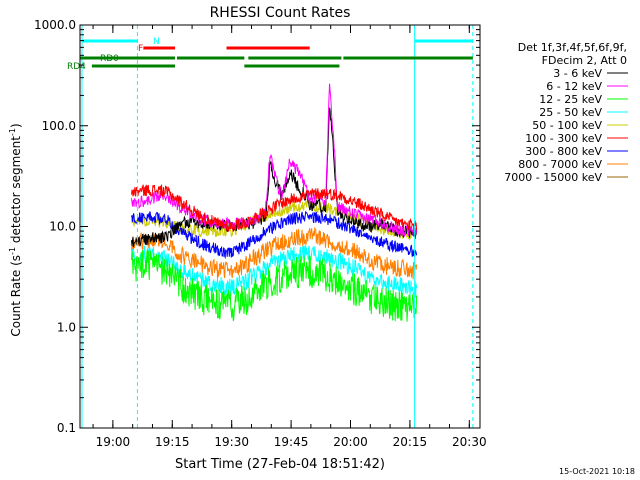 The height and width of the screenshot is (480, 640). Describe the element at coordinates (231, 442) in the screenshot. I see `x-tick-label: 19:30` at that location.